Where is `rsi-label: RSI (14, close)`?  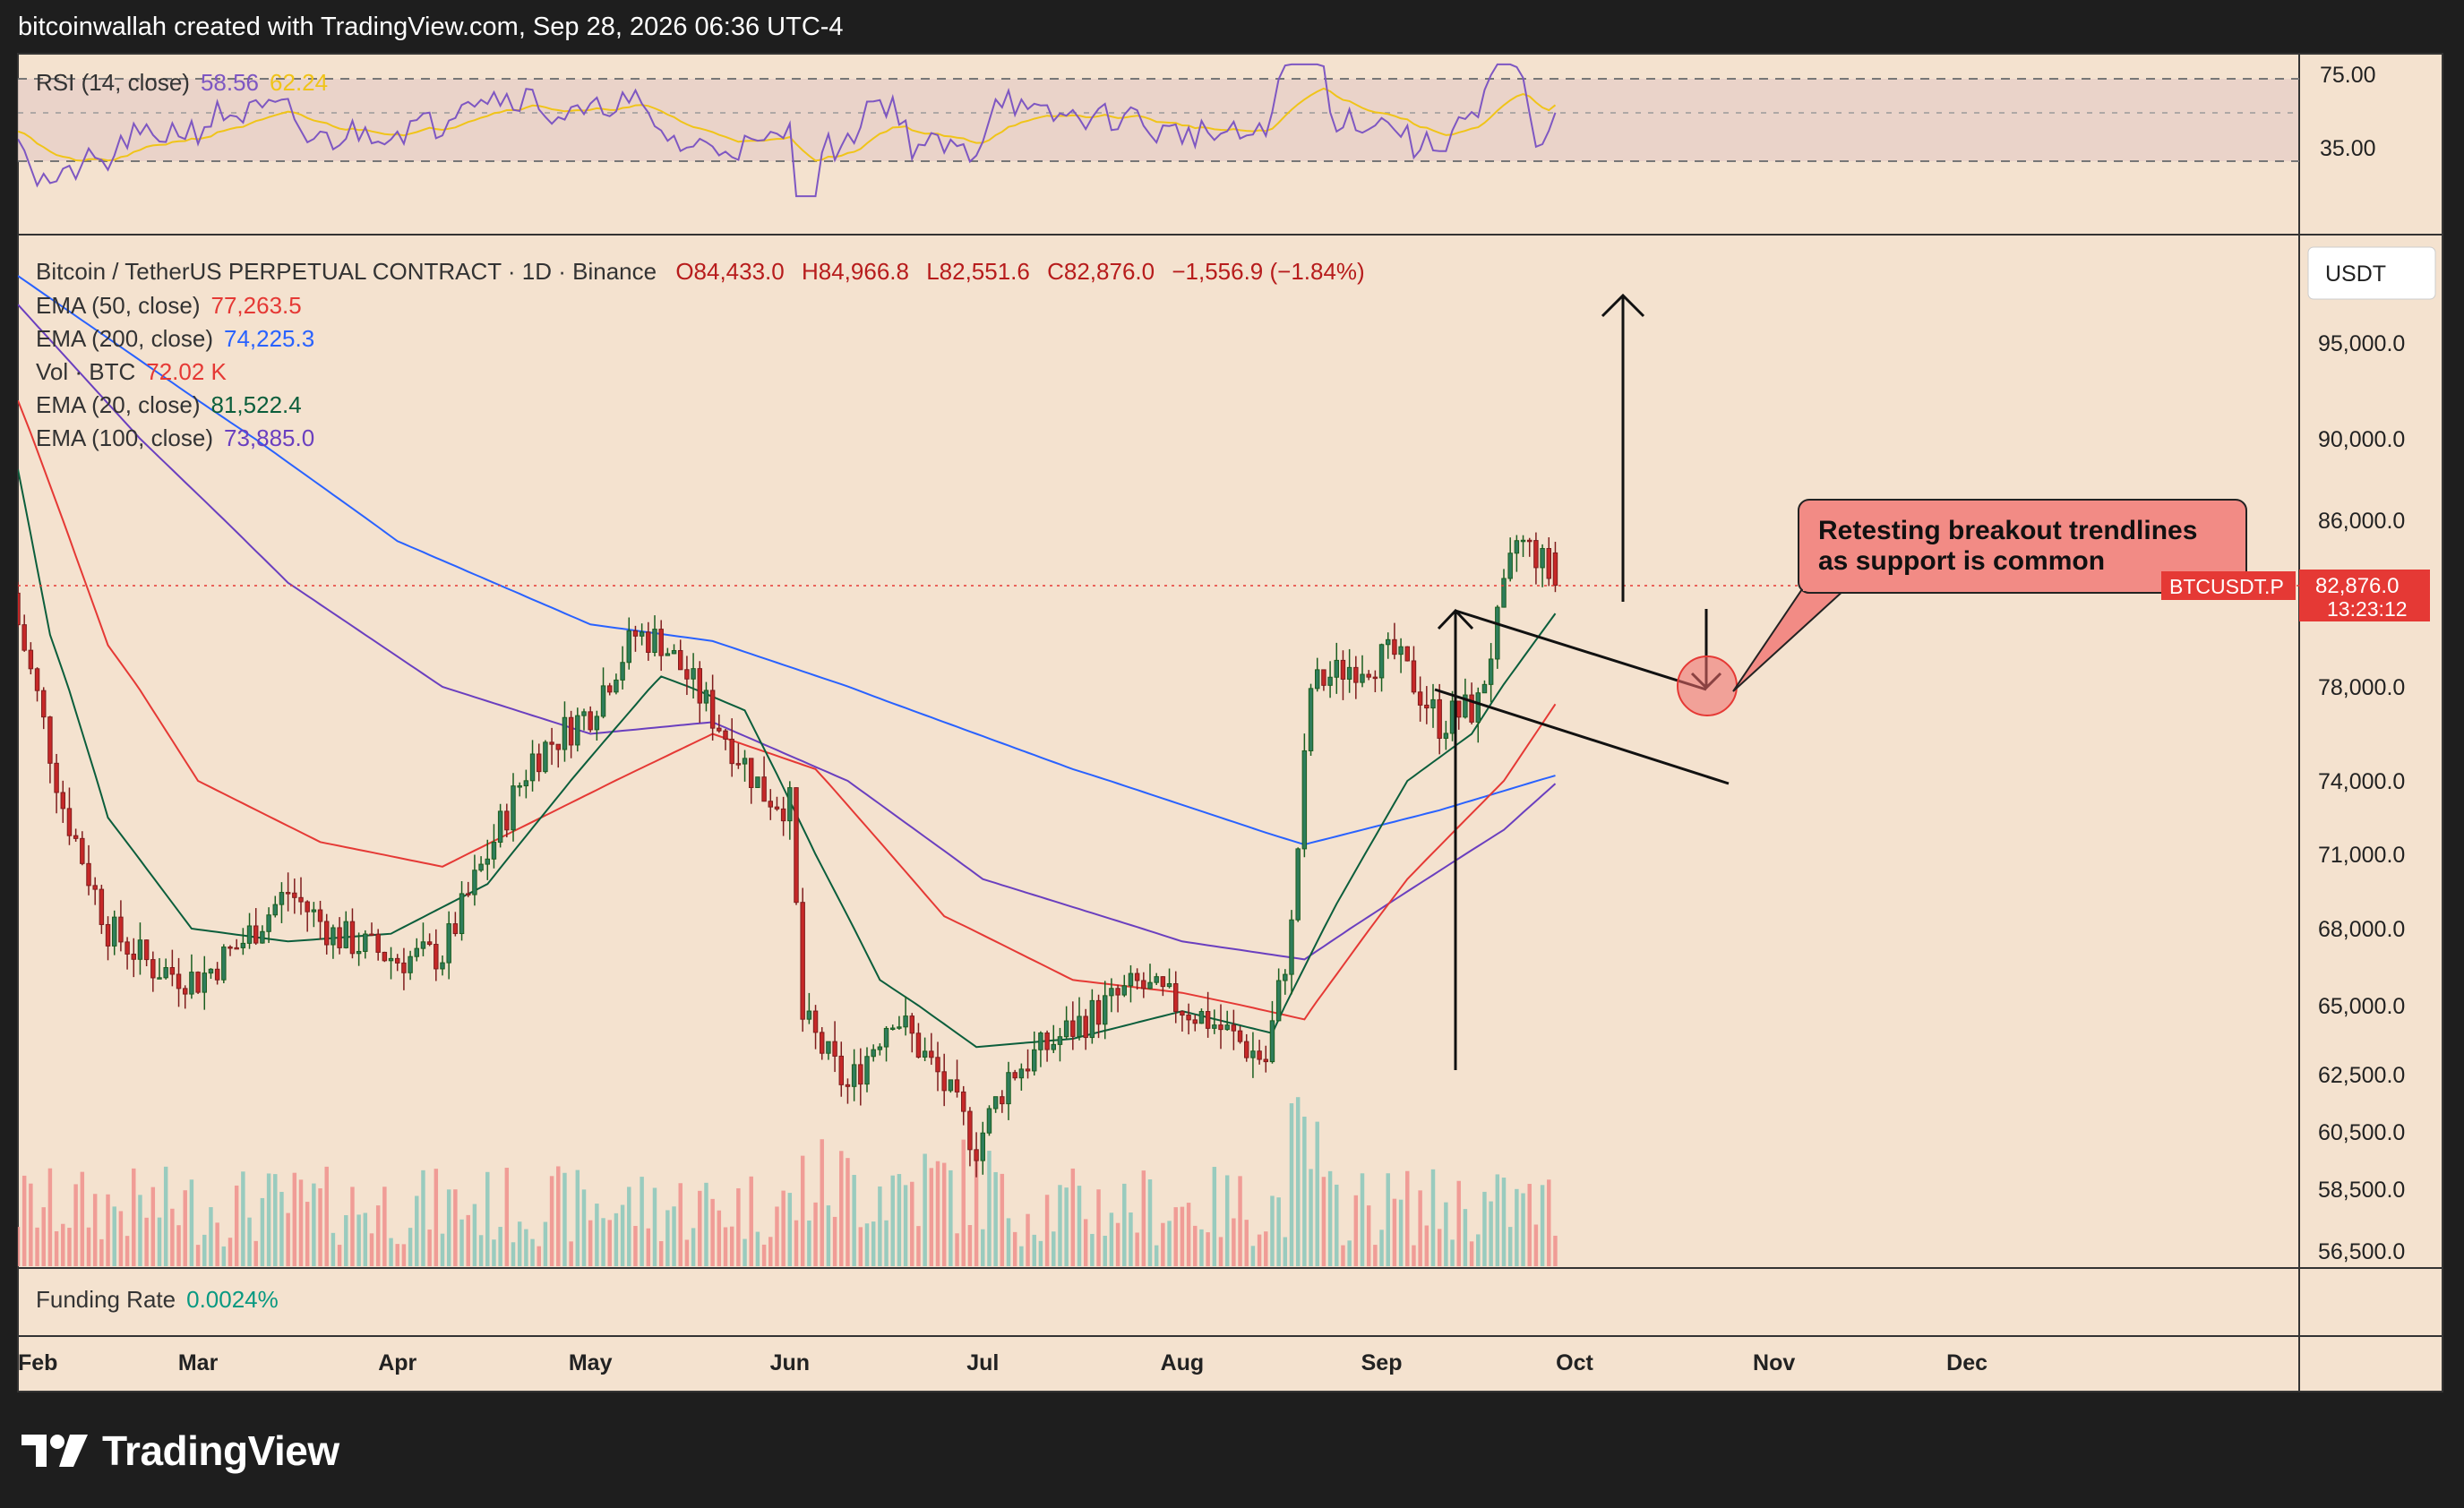
rsi-label: RSI (14, close) is located at coordinates (113, 82).